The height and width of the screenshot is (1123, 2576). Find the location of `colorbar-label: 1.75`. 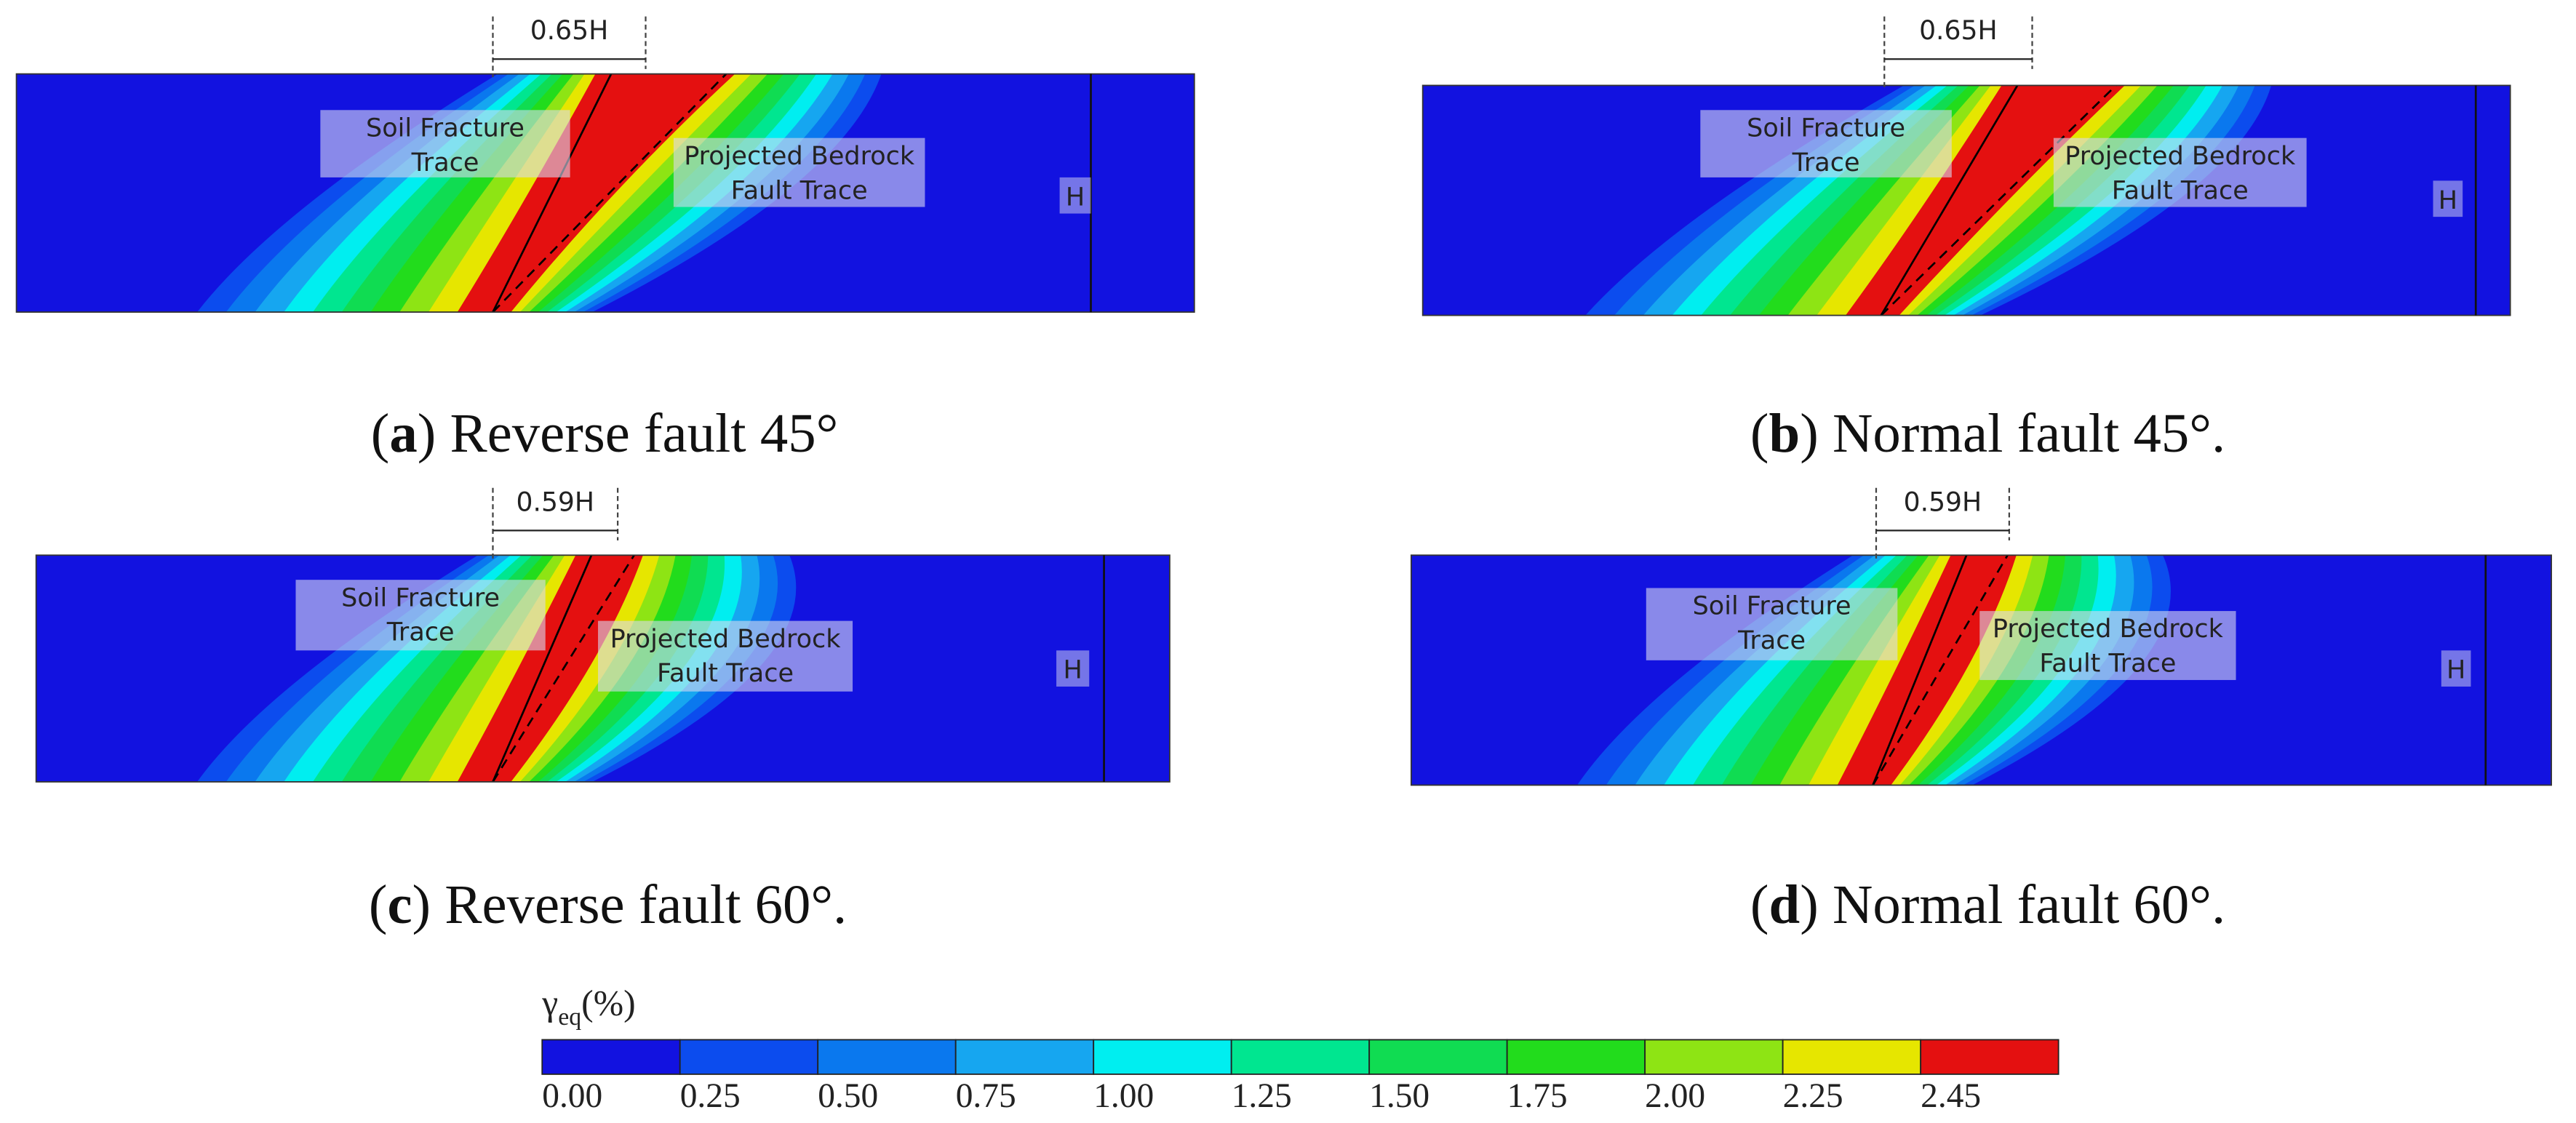

colorbar-label: 1.75 is located at coordinates (1537, 1096).